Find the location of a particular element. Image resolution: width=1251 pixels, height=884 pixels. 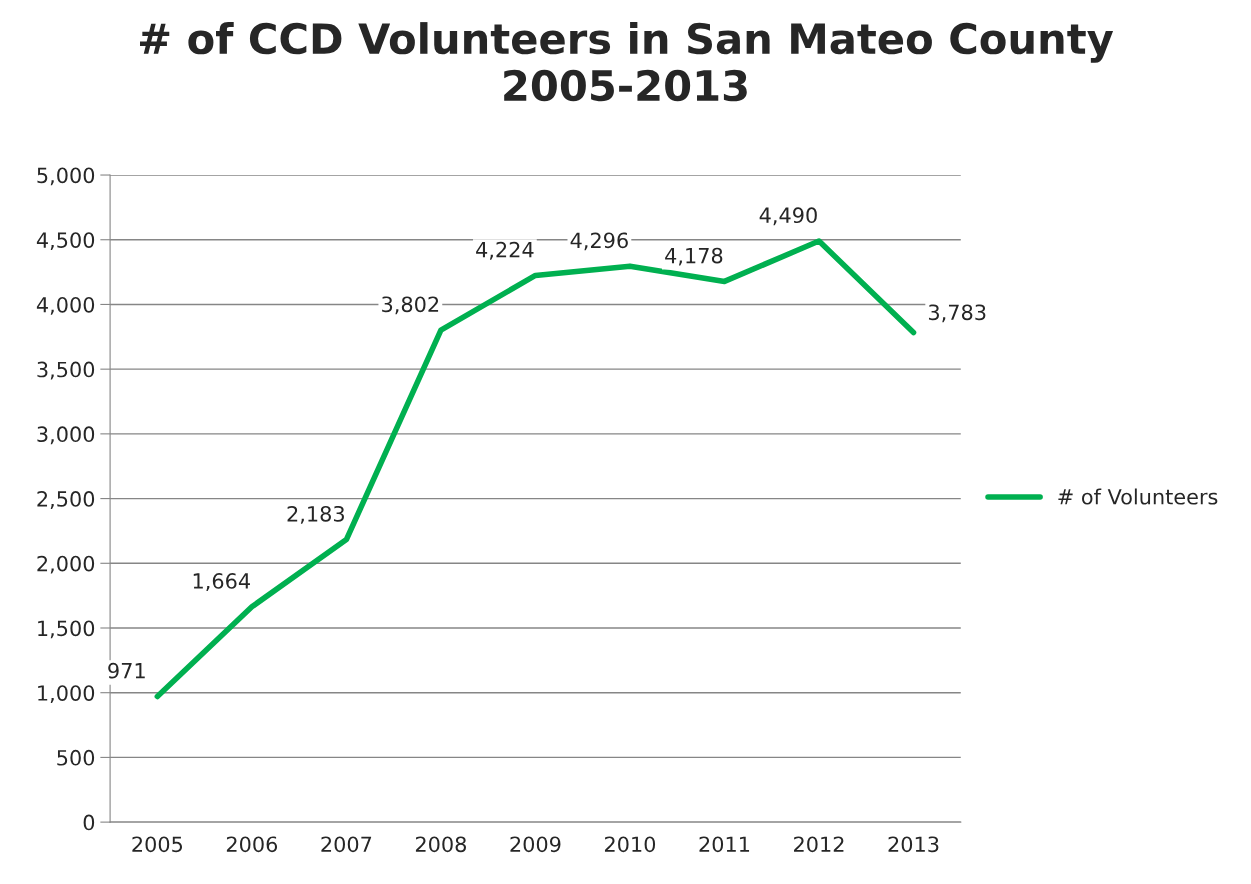

x-tick-label: 2013 is located at coordinates (913, 844).